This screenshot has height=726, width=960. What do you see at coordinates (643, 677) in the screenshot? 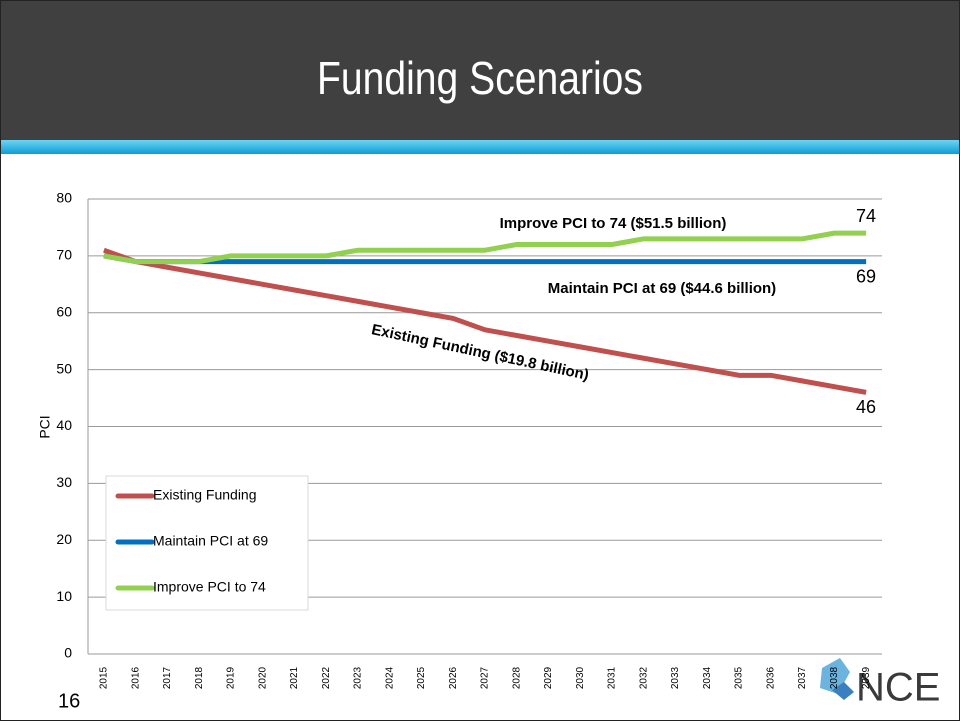
I see `x-tick-label: 2032` at bounding box center [643, 677].